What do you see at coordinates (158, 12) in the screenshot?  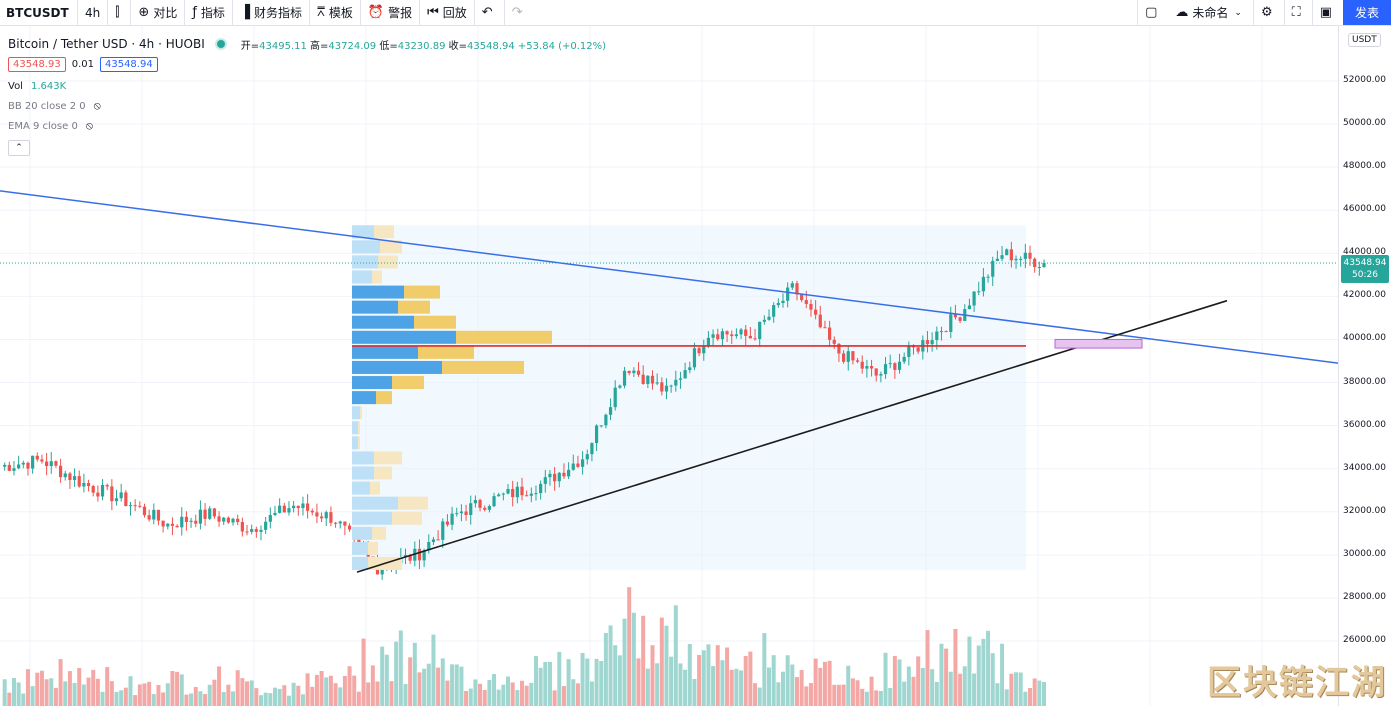 I see `compare-button: ⊕ 对比` at bounding box center [158, 12].